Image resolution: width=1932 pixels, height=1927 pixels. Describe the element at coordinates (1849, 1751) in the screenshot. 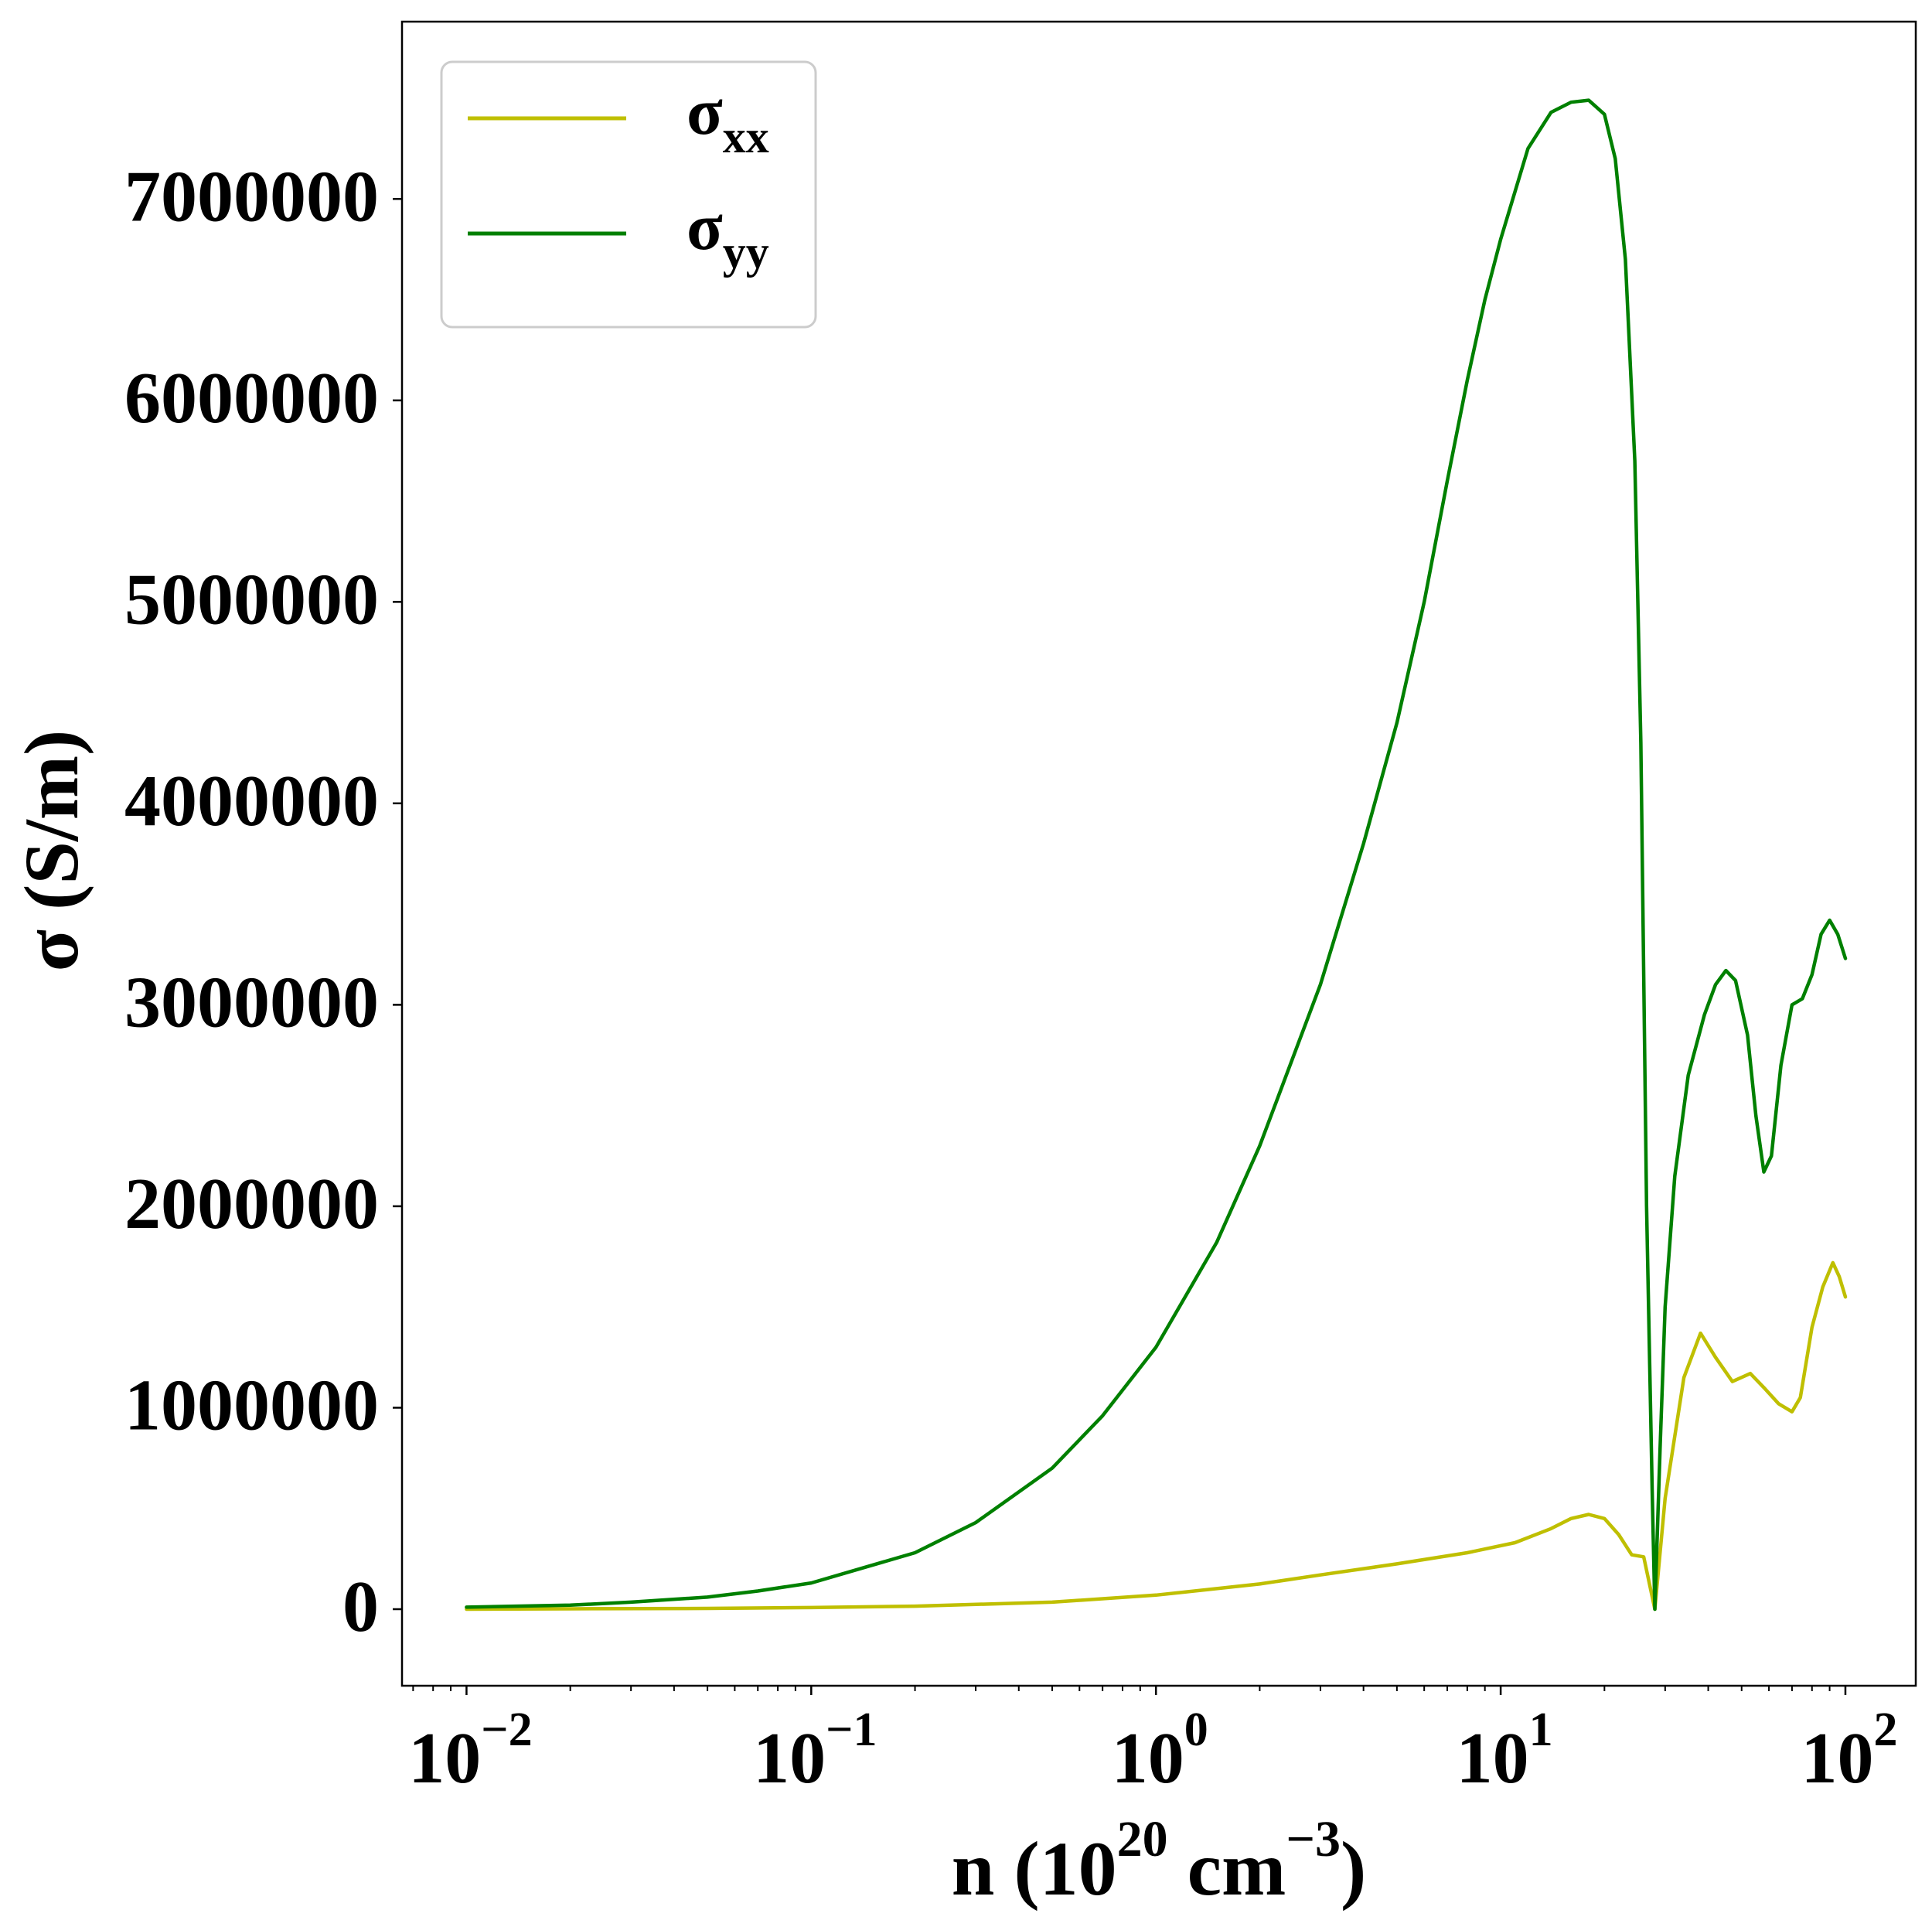

I see `x-tick-label: 10²` at that location.